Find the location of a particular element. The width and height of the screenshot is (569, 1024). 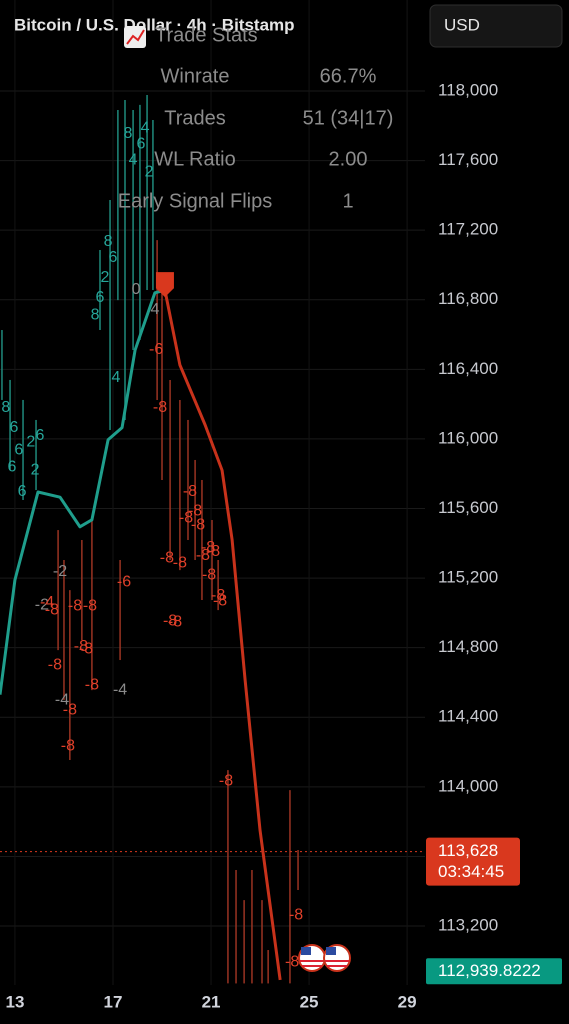

x-tick-label: 21 is located at coordinates (211, 1001).